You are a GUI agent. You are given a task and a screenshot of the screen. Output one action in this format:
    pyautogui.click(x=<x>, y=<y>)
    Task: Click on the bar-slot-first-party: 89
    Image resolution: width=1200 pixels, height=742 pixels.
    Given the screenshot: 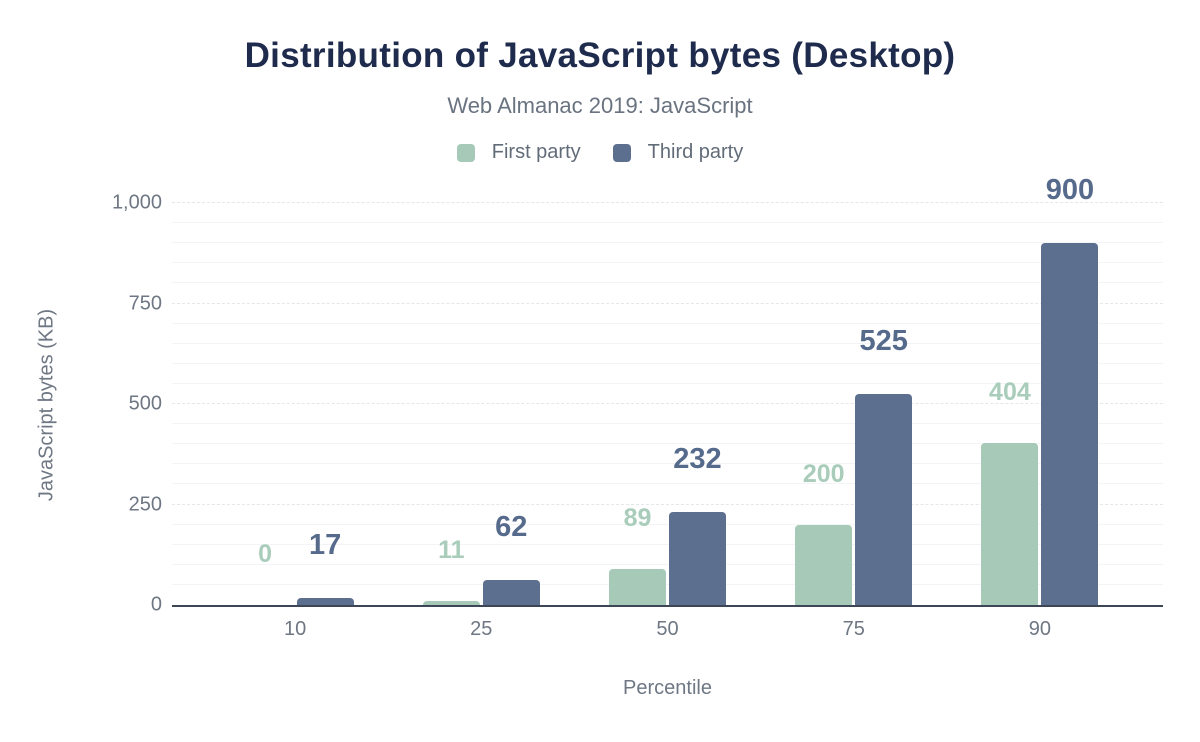 What is the action you would take?
    pyautogui.click(x=637, y=404)
    